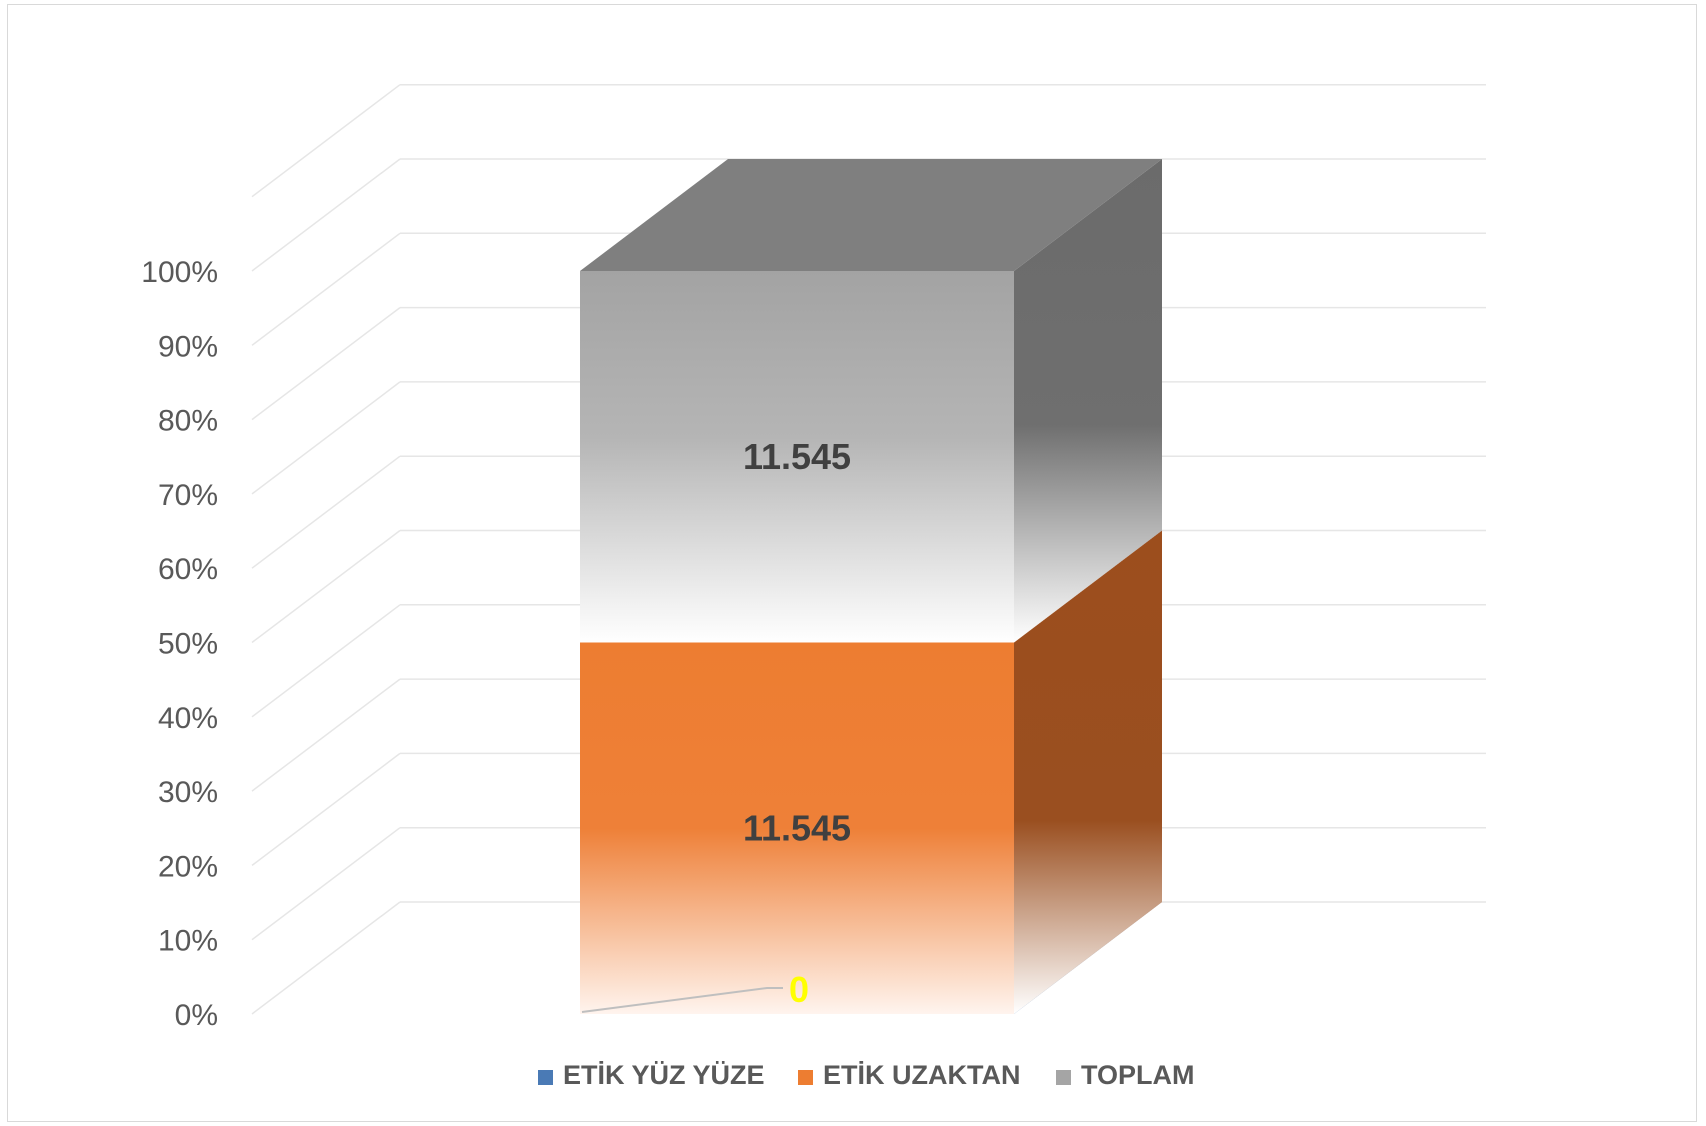 The image size is (1706, 1126). What do you see at coordinates (188, 792) in the screenshot?
I see `y-tick-label: 30%` at bounding box center [188, 792].